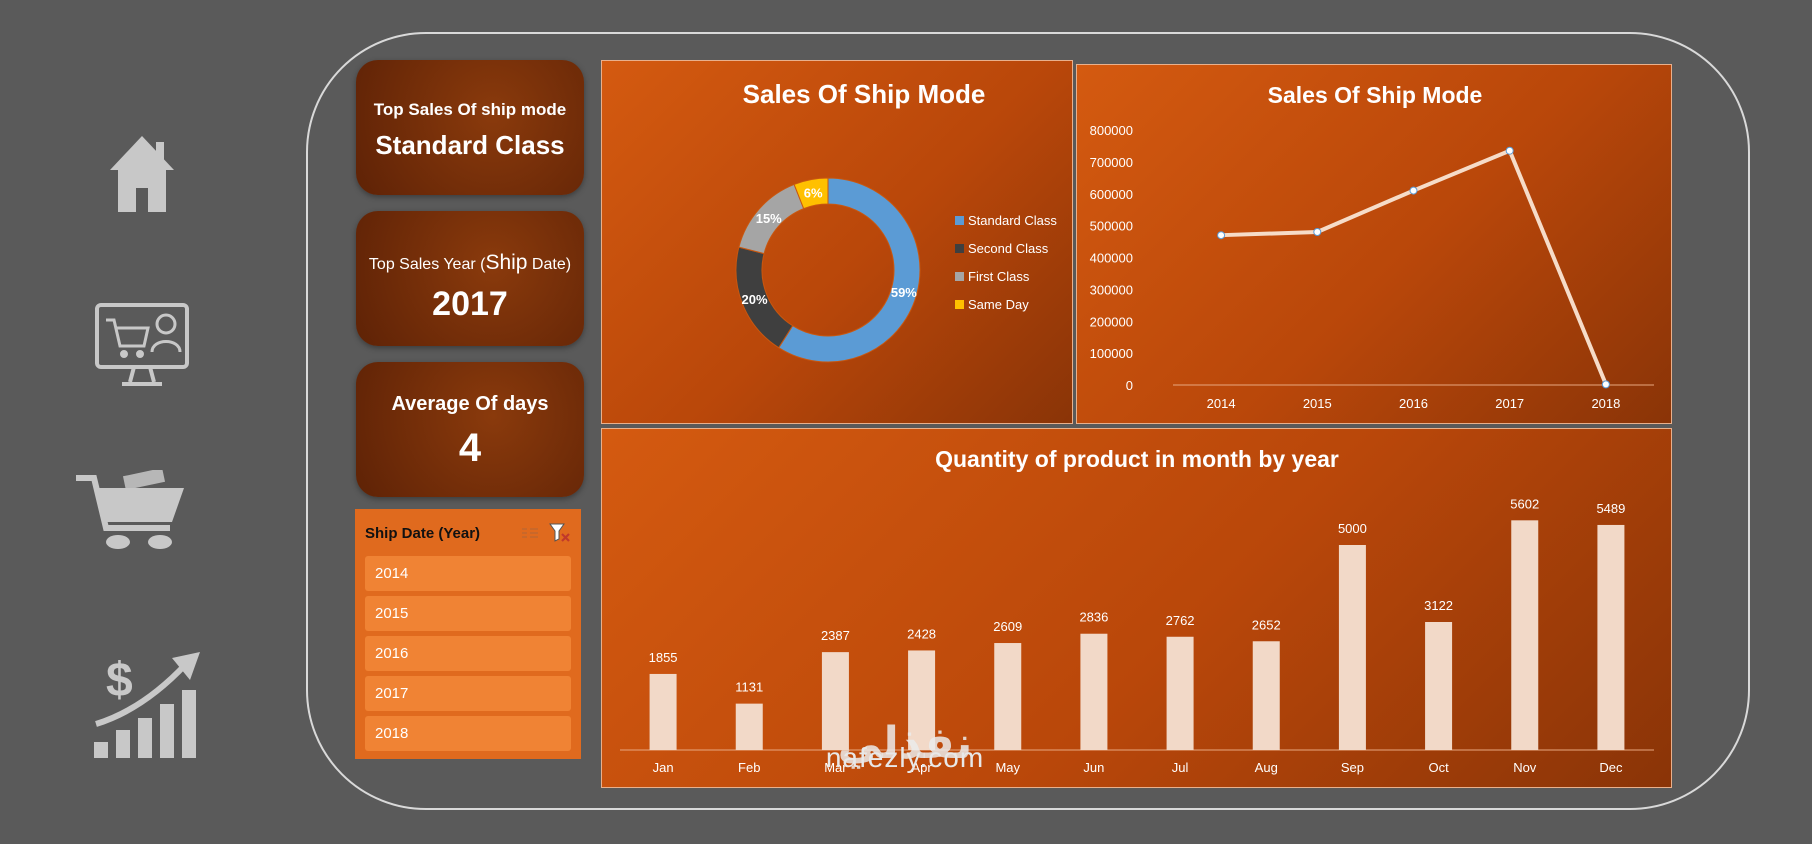 The image size is (1812, 844). Describe the element at coordinates (755, 299) in the screenshot. I see `donut-data-label: 20%` at that location.